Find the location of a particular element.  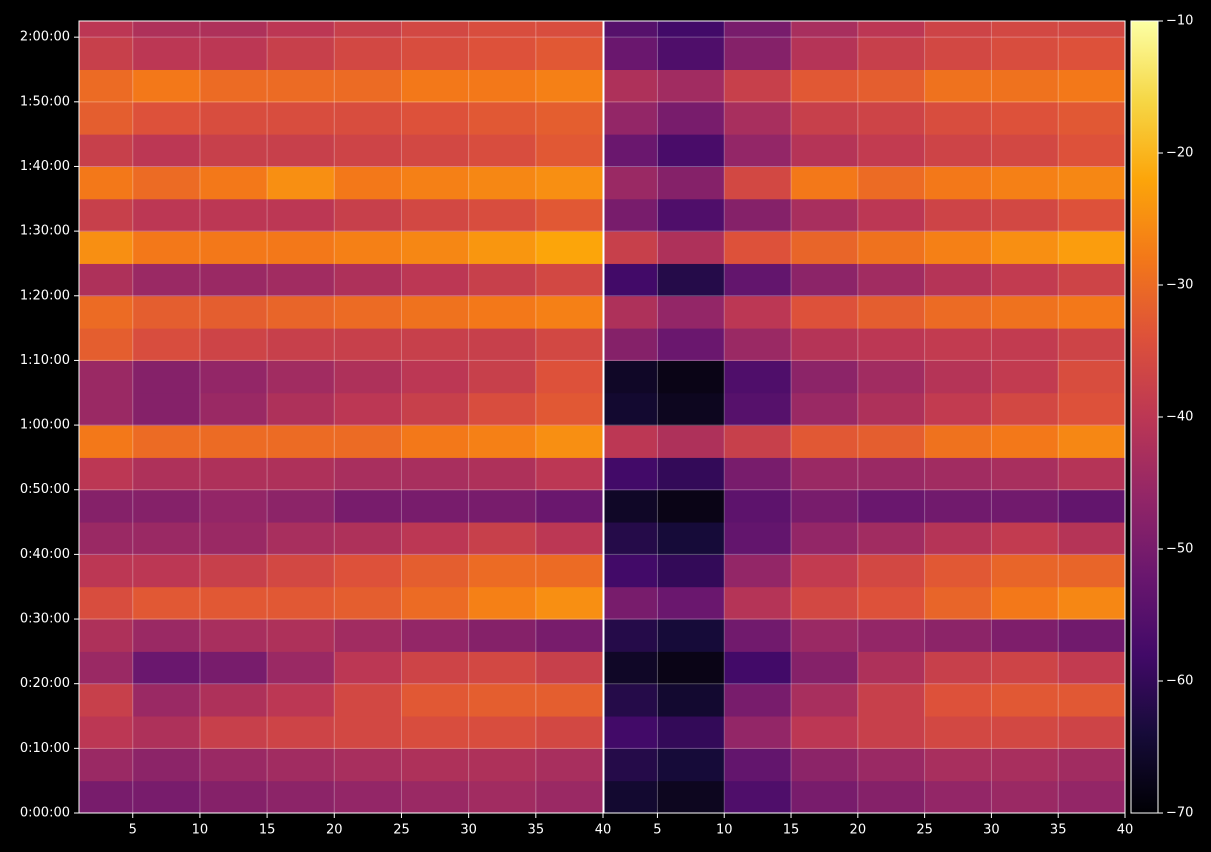

y-tick-label: 0:30:00 is located at coordinates (45, 619).